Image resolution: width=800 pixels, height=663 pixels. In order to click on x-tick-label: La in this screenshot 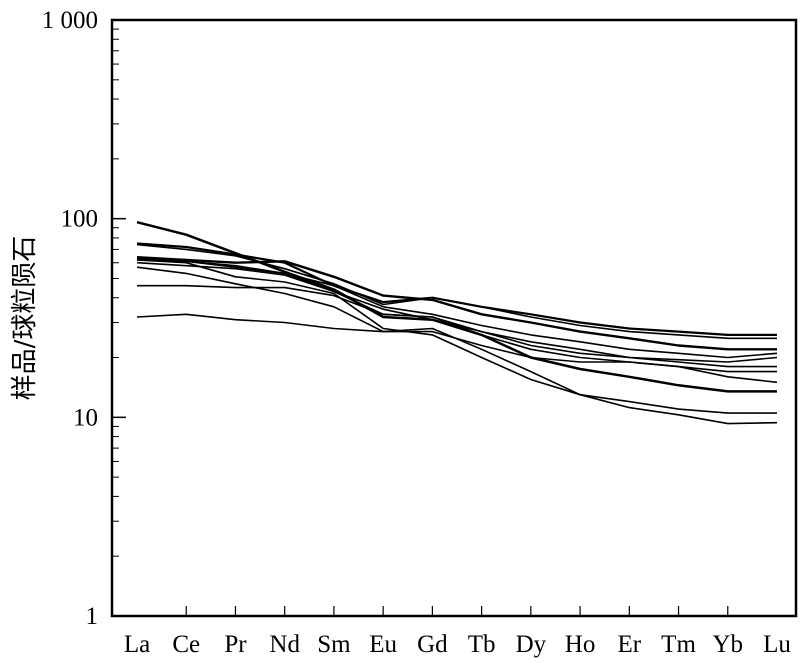, I will do `click(137, 644)`.